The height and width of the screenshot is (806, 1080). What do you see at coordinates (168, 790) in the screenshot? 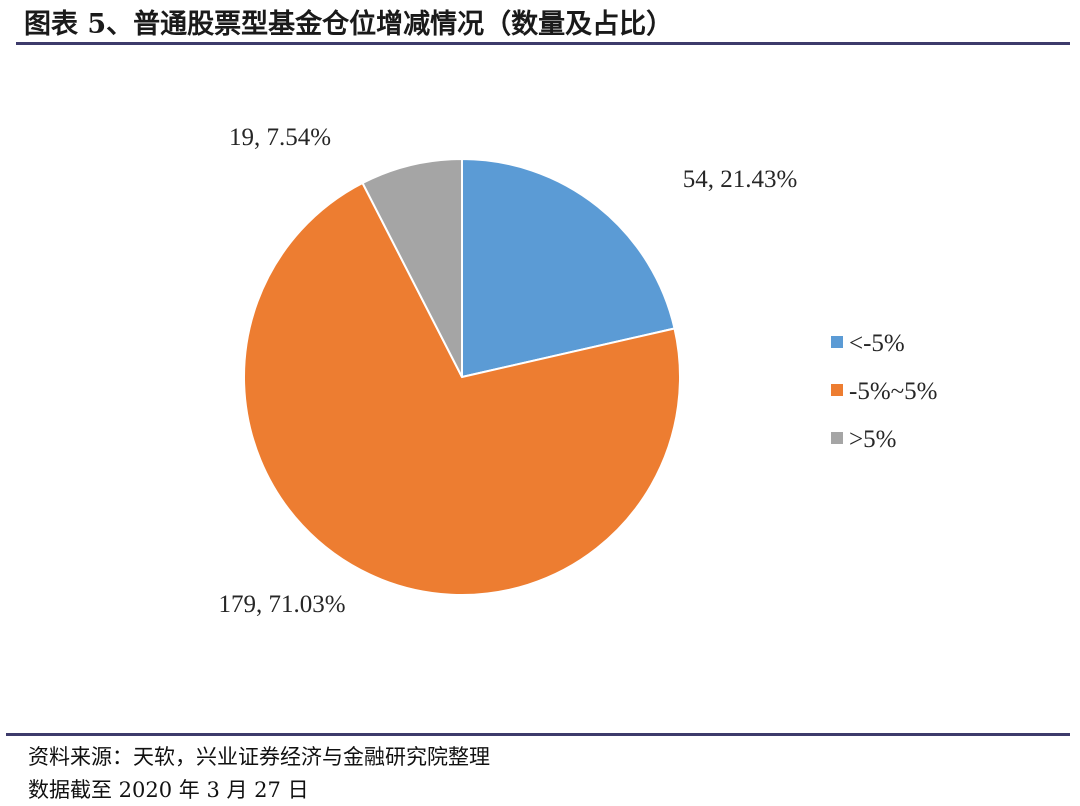
I see `data-date-note: 数据截至 2020 年 3 月 27 日` at bounding box center [168, 790].